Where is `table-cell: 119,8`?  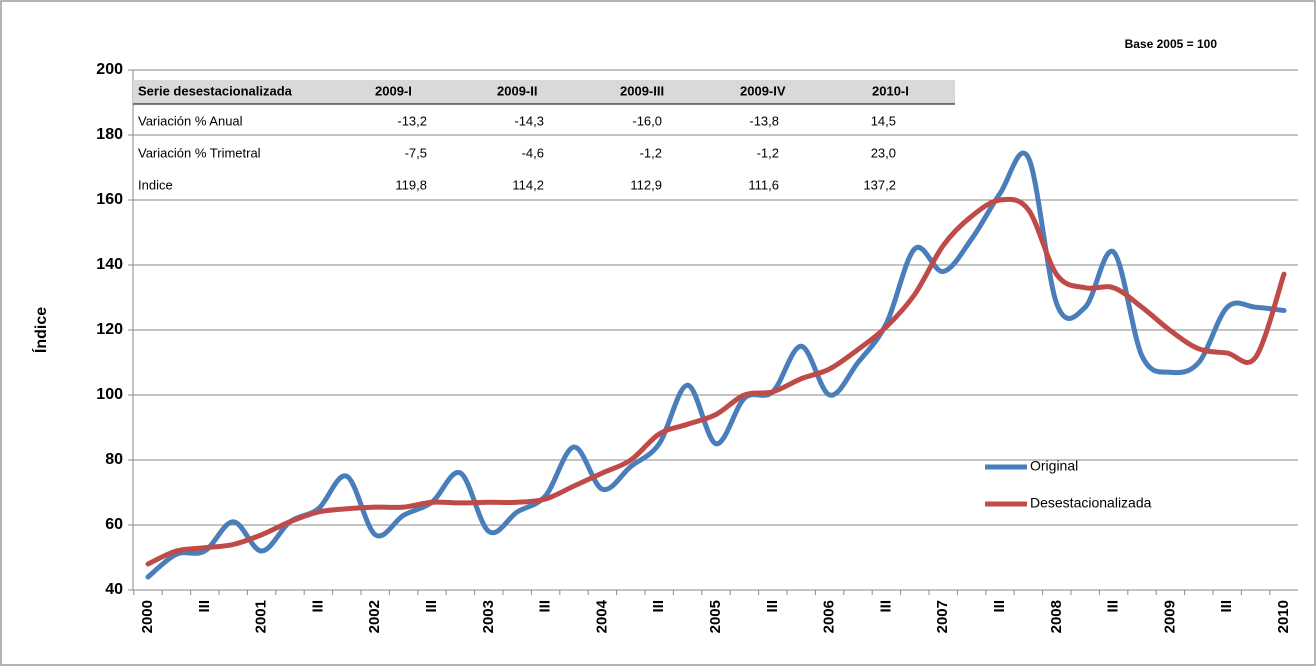 table-cell: 119,8 is located at coordinates (411, 184).